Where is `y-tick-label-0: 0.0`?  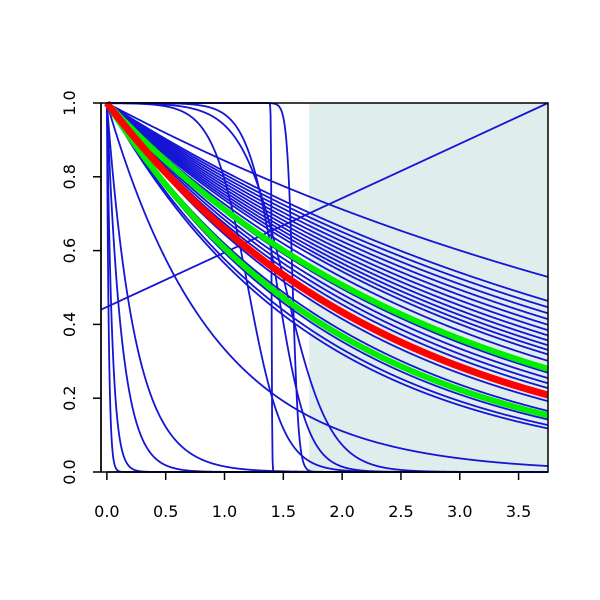
y-tick-label-0: 0.0 is located at coordinates (69, 471).